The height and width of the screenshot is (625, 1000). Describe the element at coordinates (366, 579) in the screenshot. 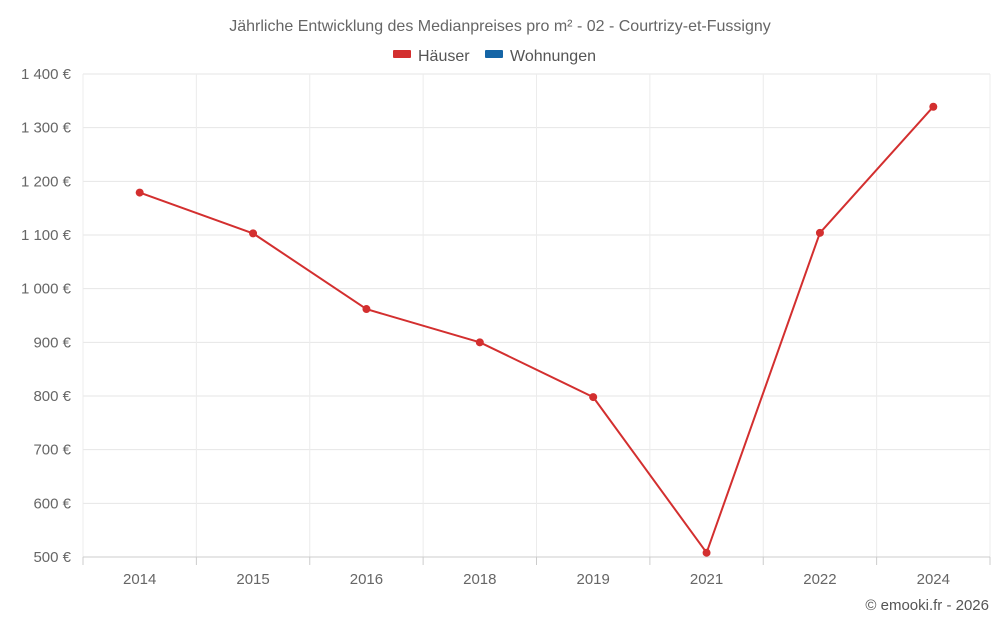

I see `x-tick-label: 2016` at that location.